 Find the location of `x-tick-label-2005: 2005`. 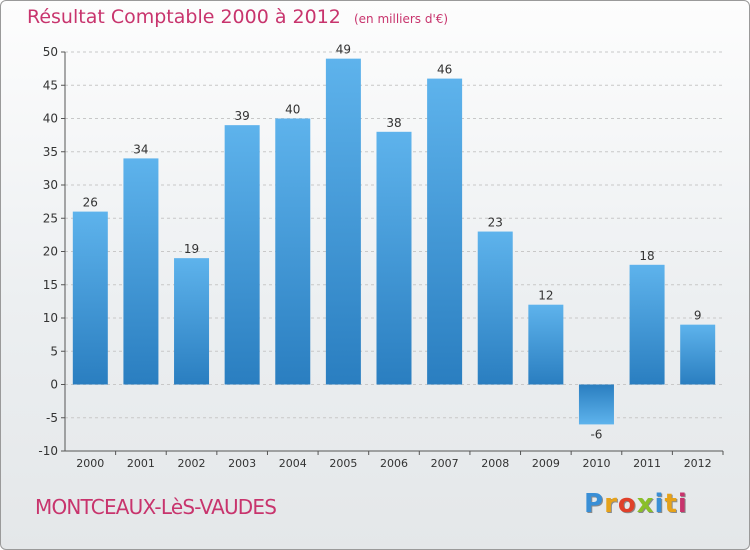

x-tick-label-2005: 2005 is located at coordinates (343, 463).